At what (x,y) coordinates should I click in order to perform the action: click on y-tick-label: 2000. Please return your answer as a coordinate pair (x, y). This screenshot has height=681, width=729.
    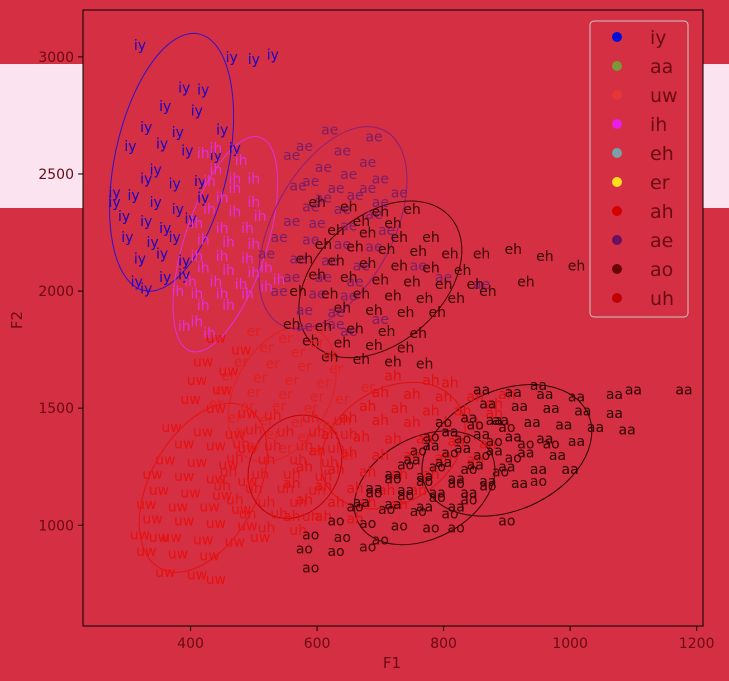
    Looking at the image, I should click on (56, 292).